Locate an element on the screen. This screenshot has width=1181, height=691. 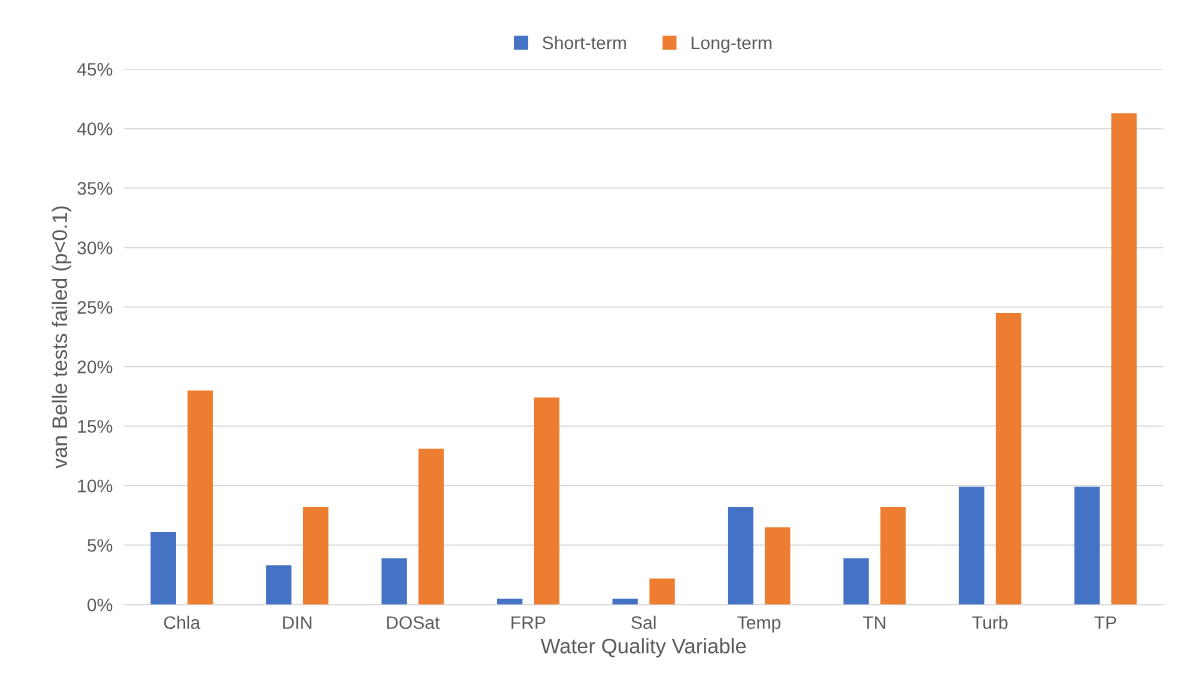
x-axis-title: Water Quality Variable is located at coordinates (643, 648).